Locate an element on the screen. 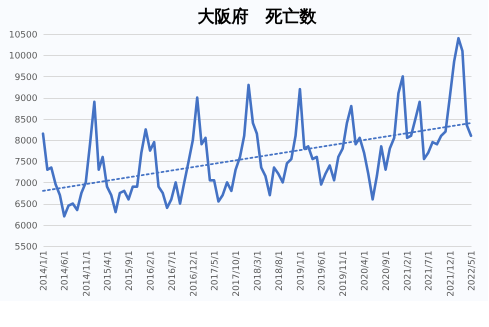  x-tick-label: 2014/1/1 is located at coordinates (45, 270).